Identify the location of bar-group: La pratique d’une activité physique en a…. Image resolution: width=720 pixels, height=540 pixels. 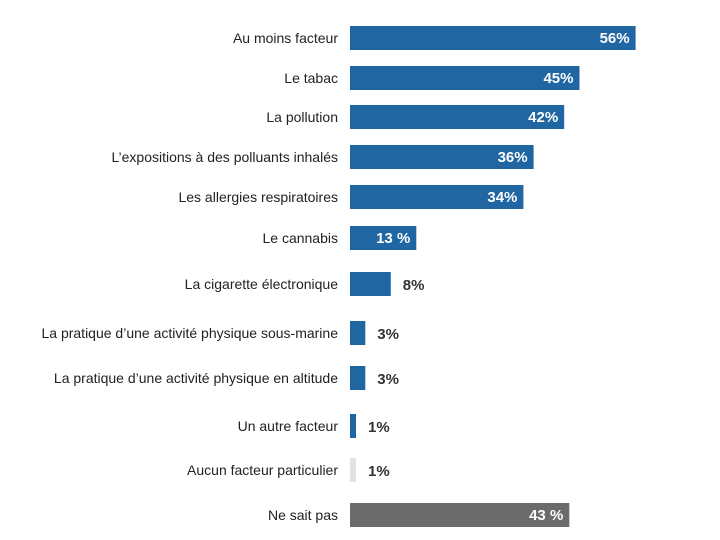
(226, 378).